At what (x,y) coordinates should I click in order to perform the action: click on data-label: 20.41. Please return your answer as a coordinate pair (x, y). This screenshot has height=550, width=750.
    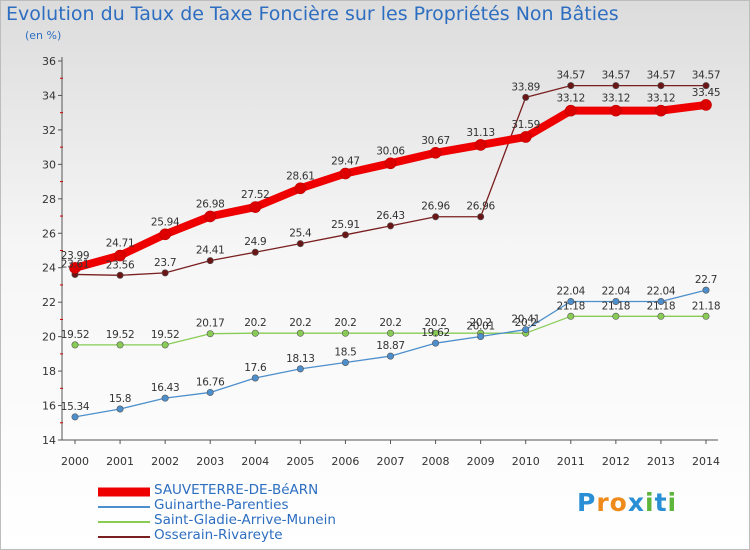
    Looking at the image, I should click on (525, 320).